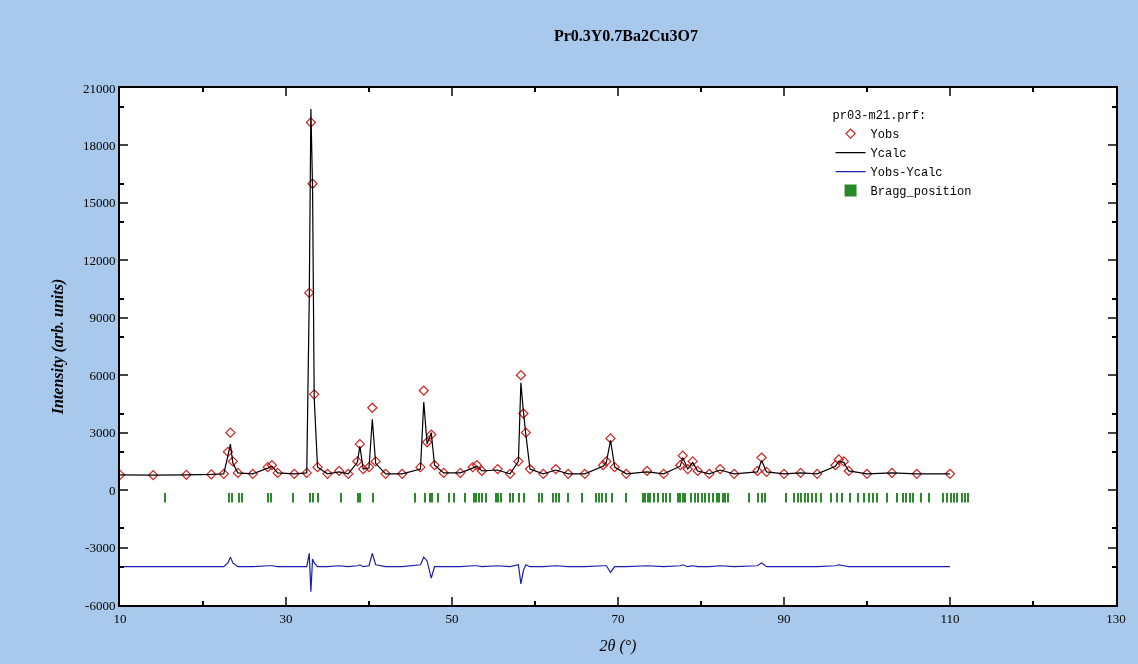  Describe the element at coordinates (618, 645) in the screenshot. I see `x-axis-title: 2θ (°)` at that location.